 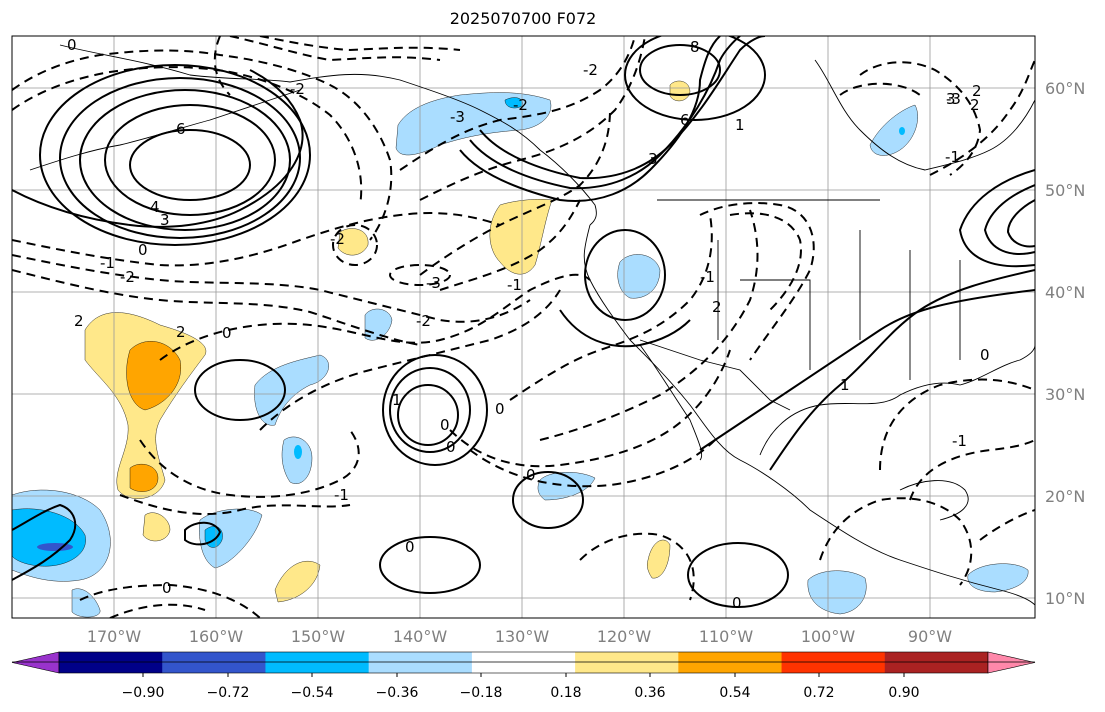 What do you see at coordinates (565, 693) in the screenshot?
I see `colorbar-tick-label: 0.18` at bounding box center [565, 693].